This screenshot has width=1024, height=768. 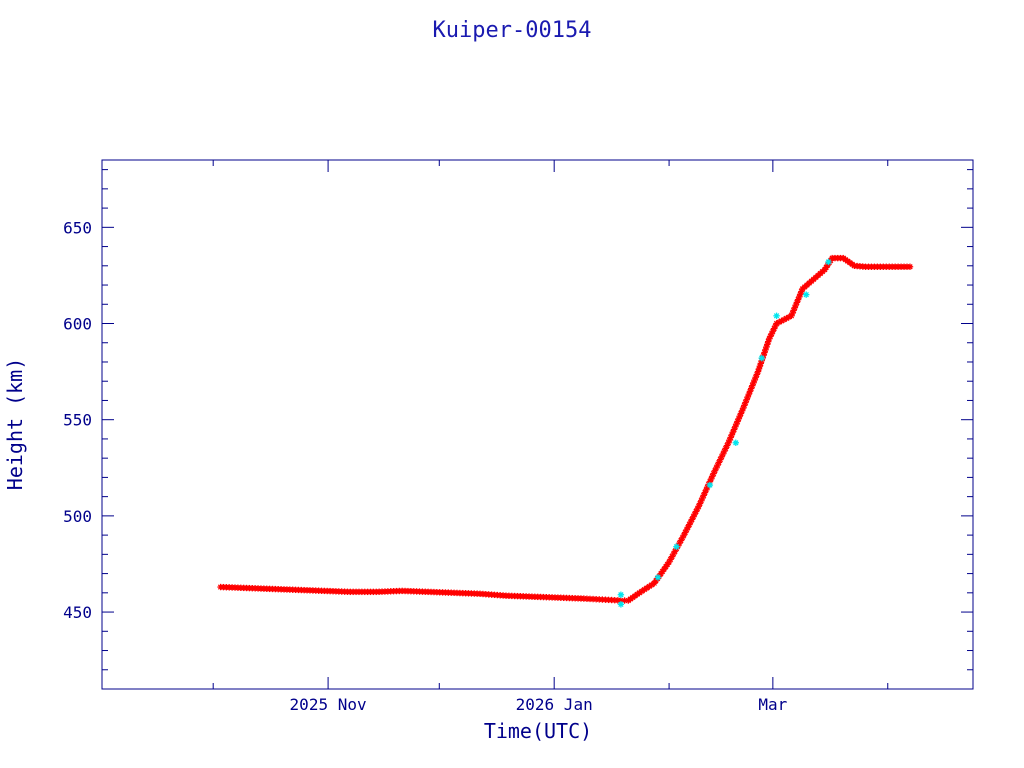 What do you see at coordinates (77, 612) in the screenshot?
I see `y-tick-label: 450` at bounding box center [77, 612].